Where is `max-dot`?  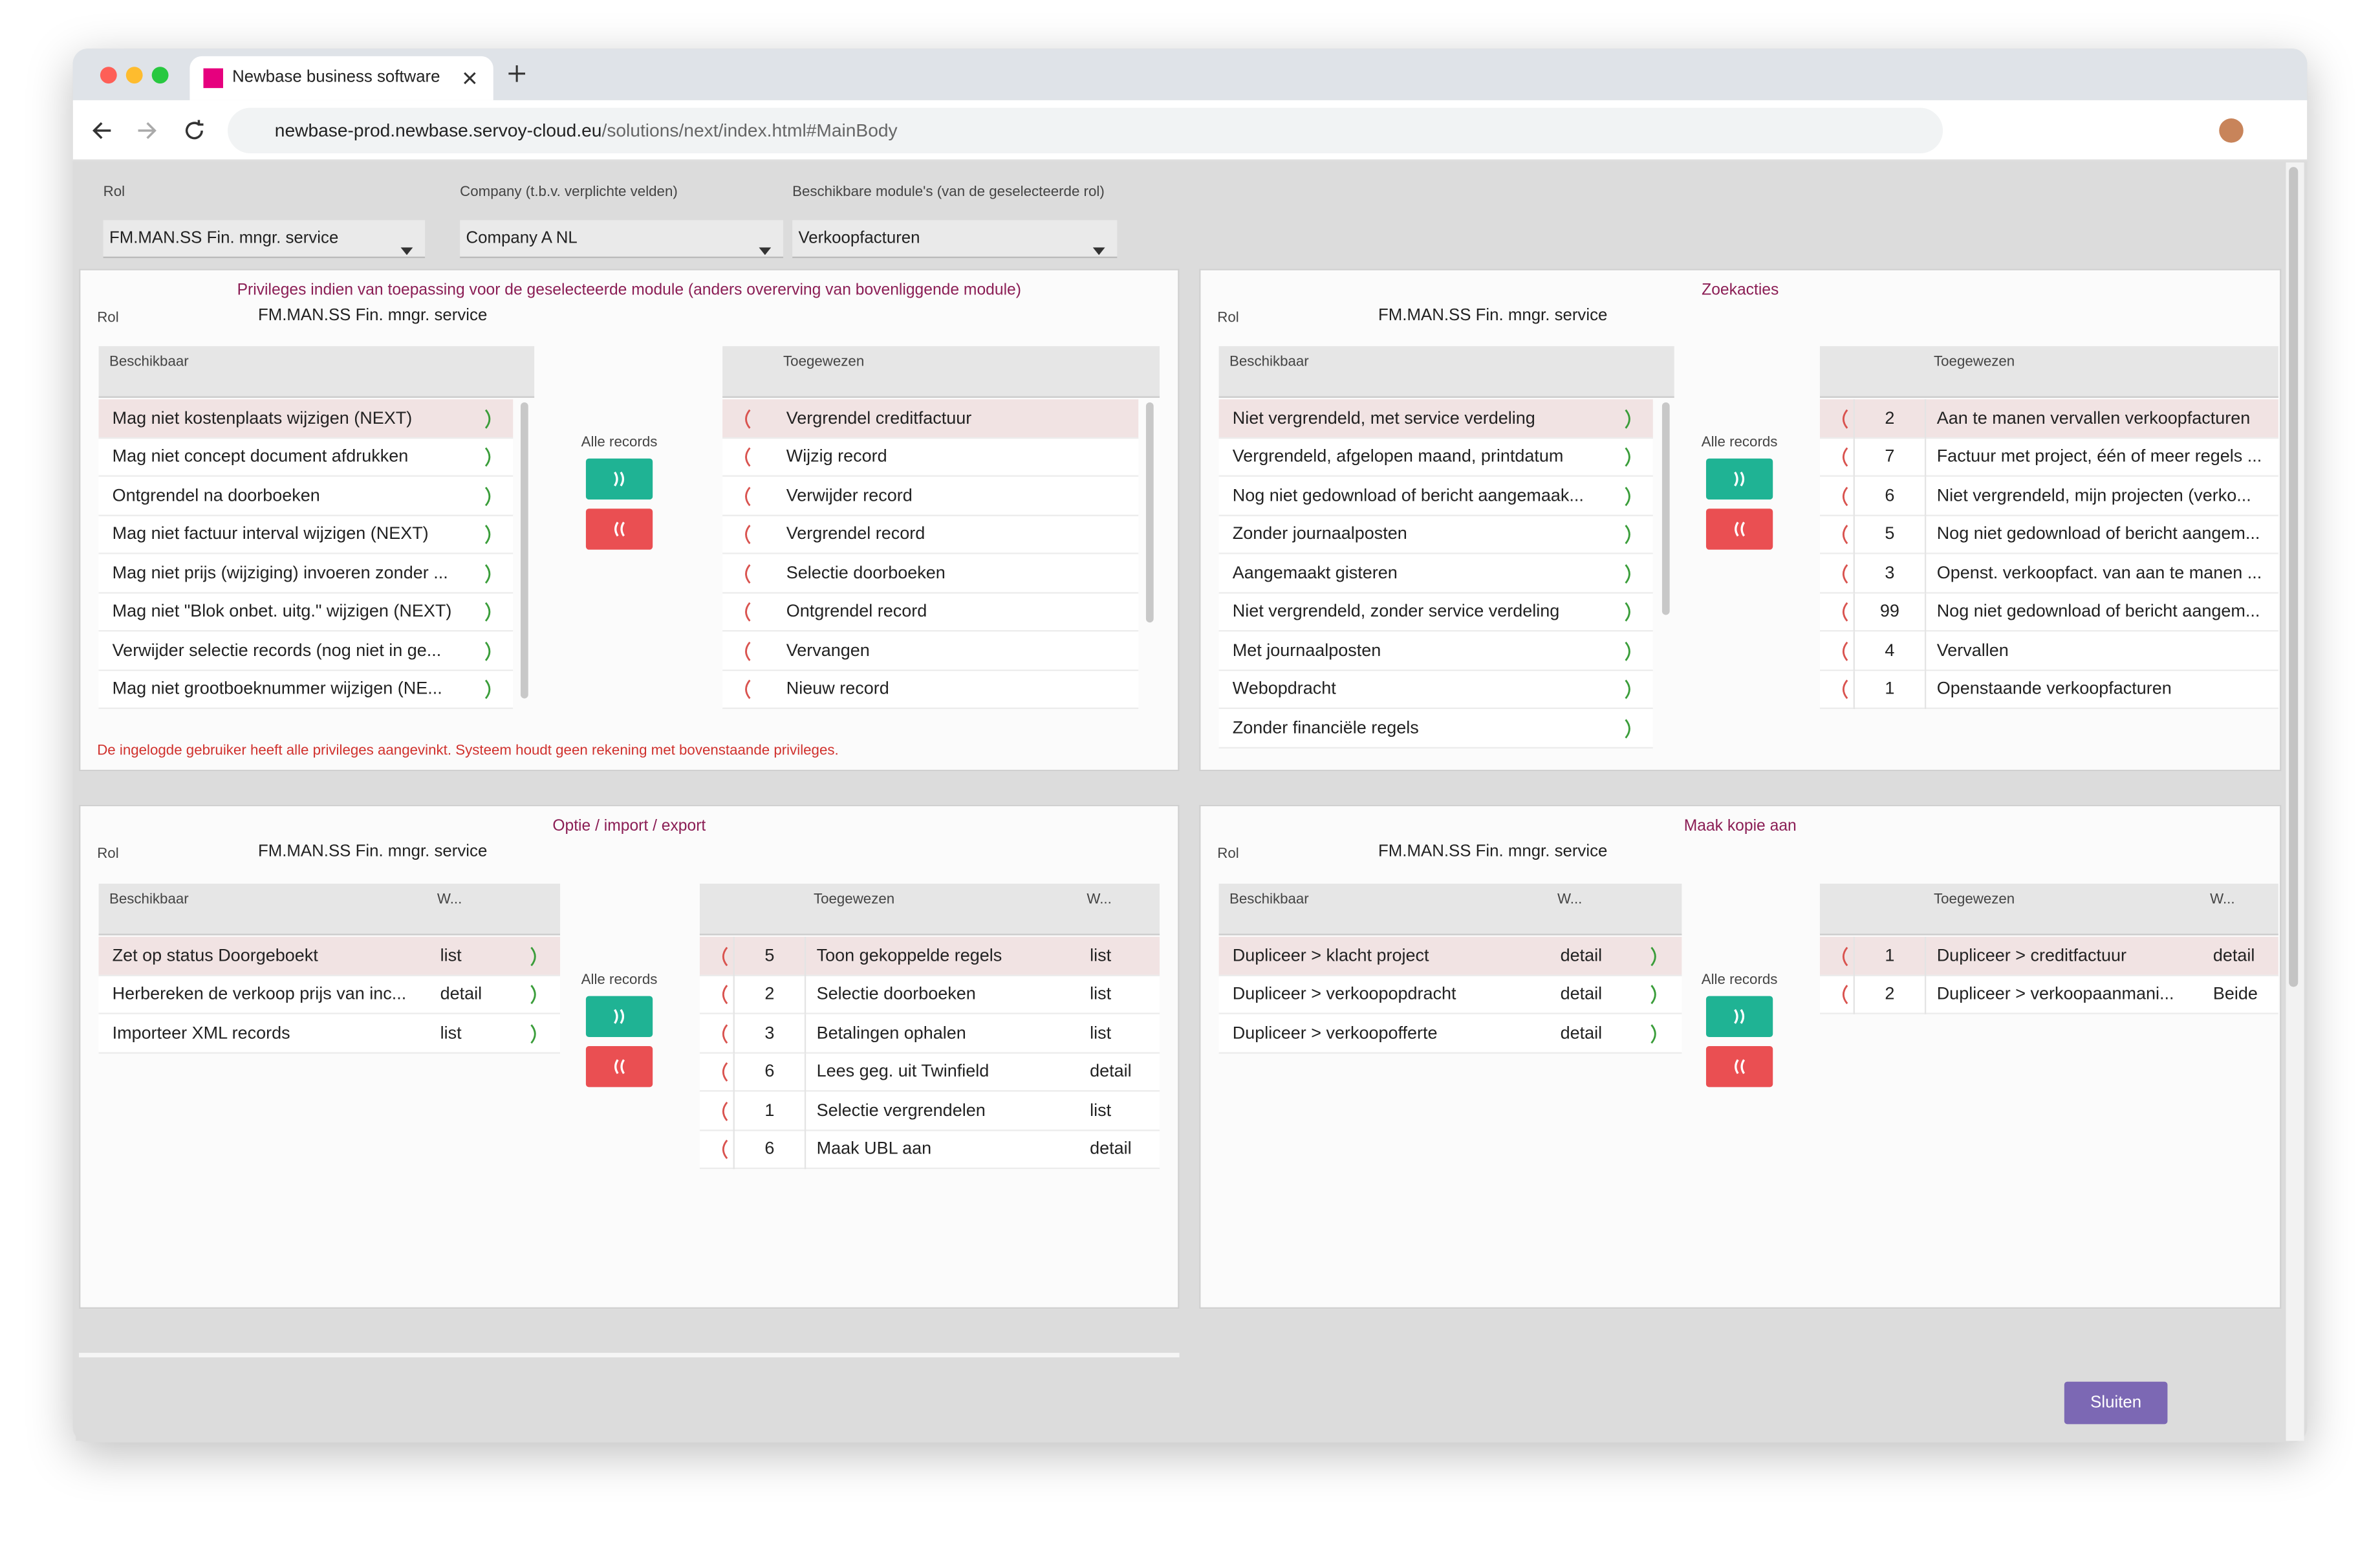
max-dot is located at coordinates (160, 75).